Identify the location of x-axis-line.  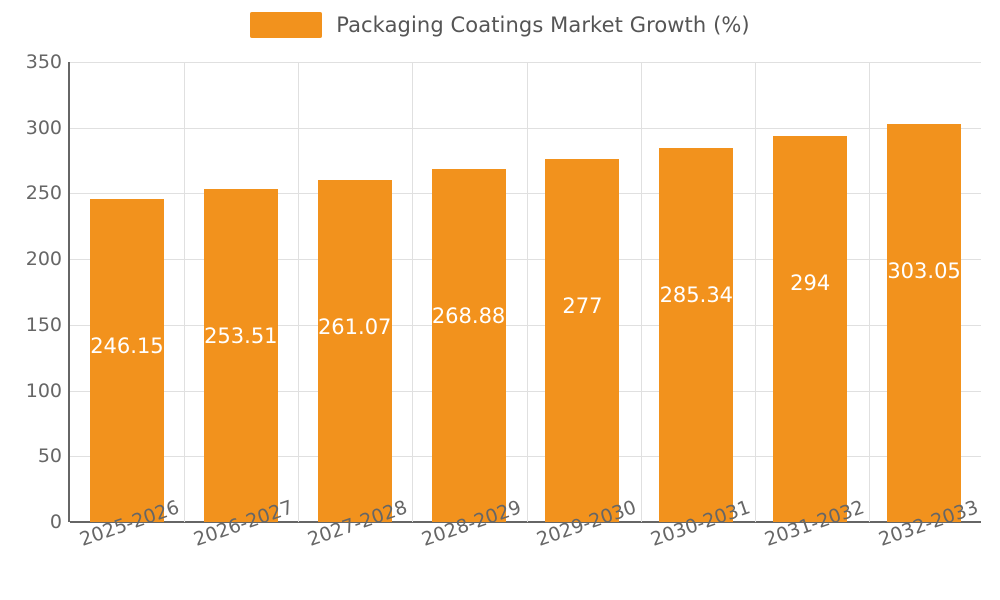
(525, 522).